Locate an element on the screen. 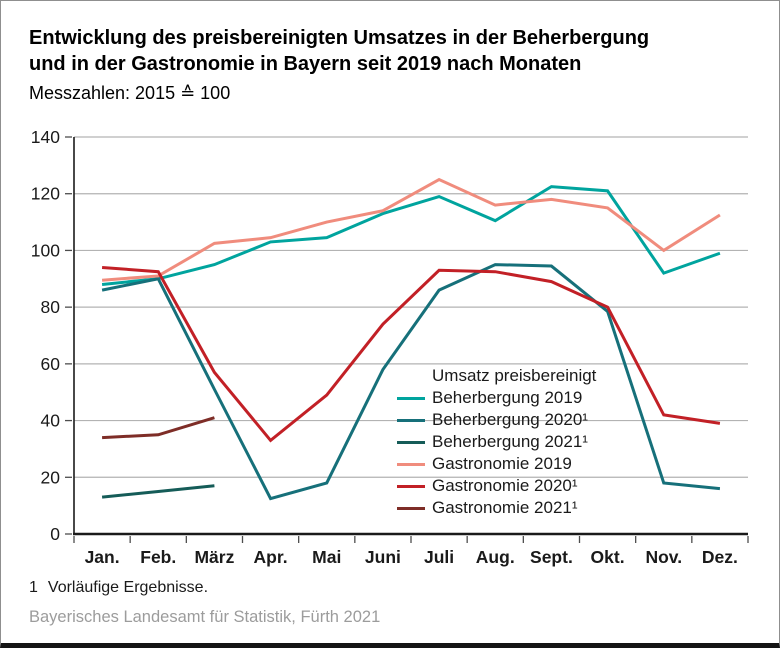 This screenshot has height=648, width=780. series-line-beherbergung-2019 is located at coordinates (411, 235).